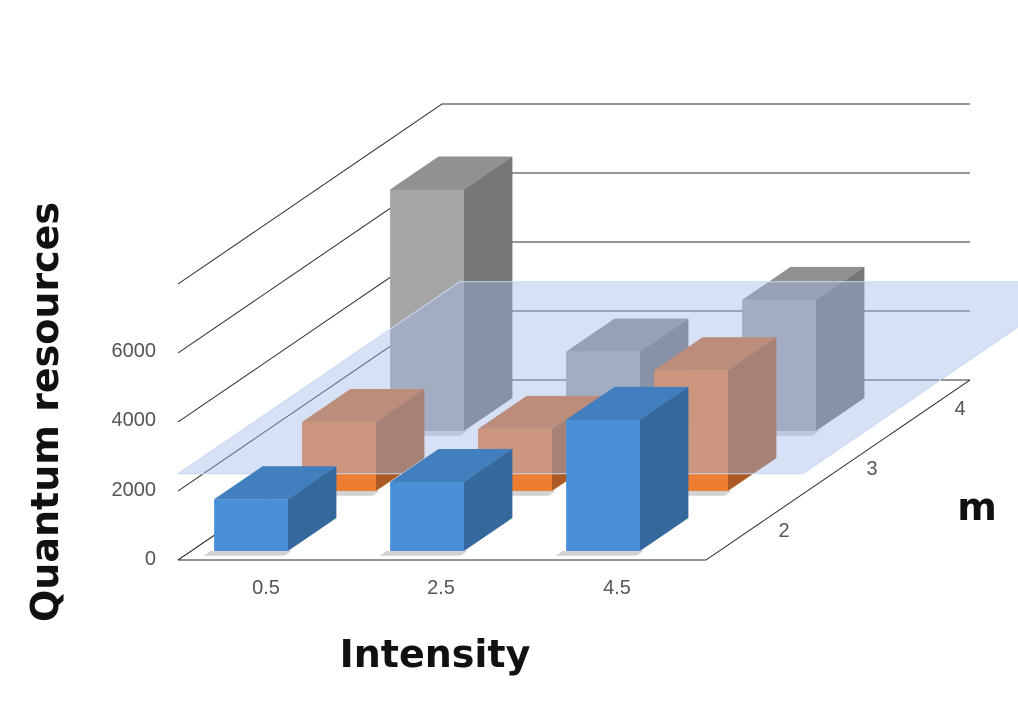 Image resolution: width=1018 pixels, height=706 pixels. What do you see at coordinates (451, 173) in the screenshot?
I see `bar-4-0.5-top` at bounding box center [451, 173].